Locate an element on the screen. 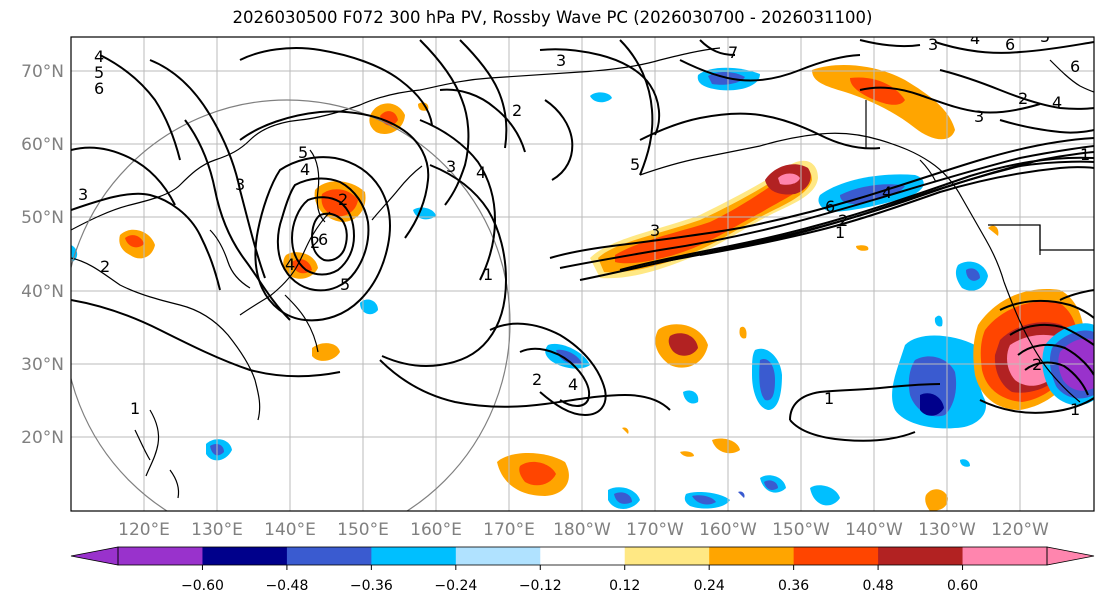  colorbar-tick-label: 0.36 is located at coordinates (793, 586).